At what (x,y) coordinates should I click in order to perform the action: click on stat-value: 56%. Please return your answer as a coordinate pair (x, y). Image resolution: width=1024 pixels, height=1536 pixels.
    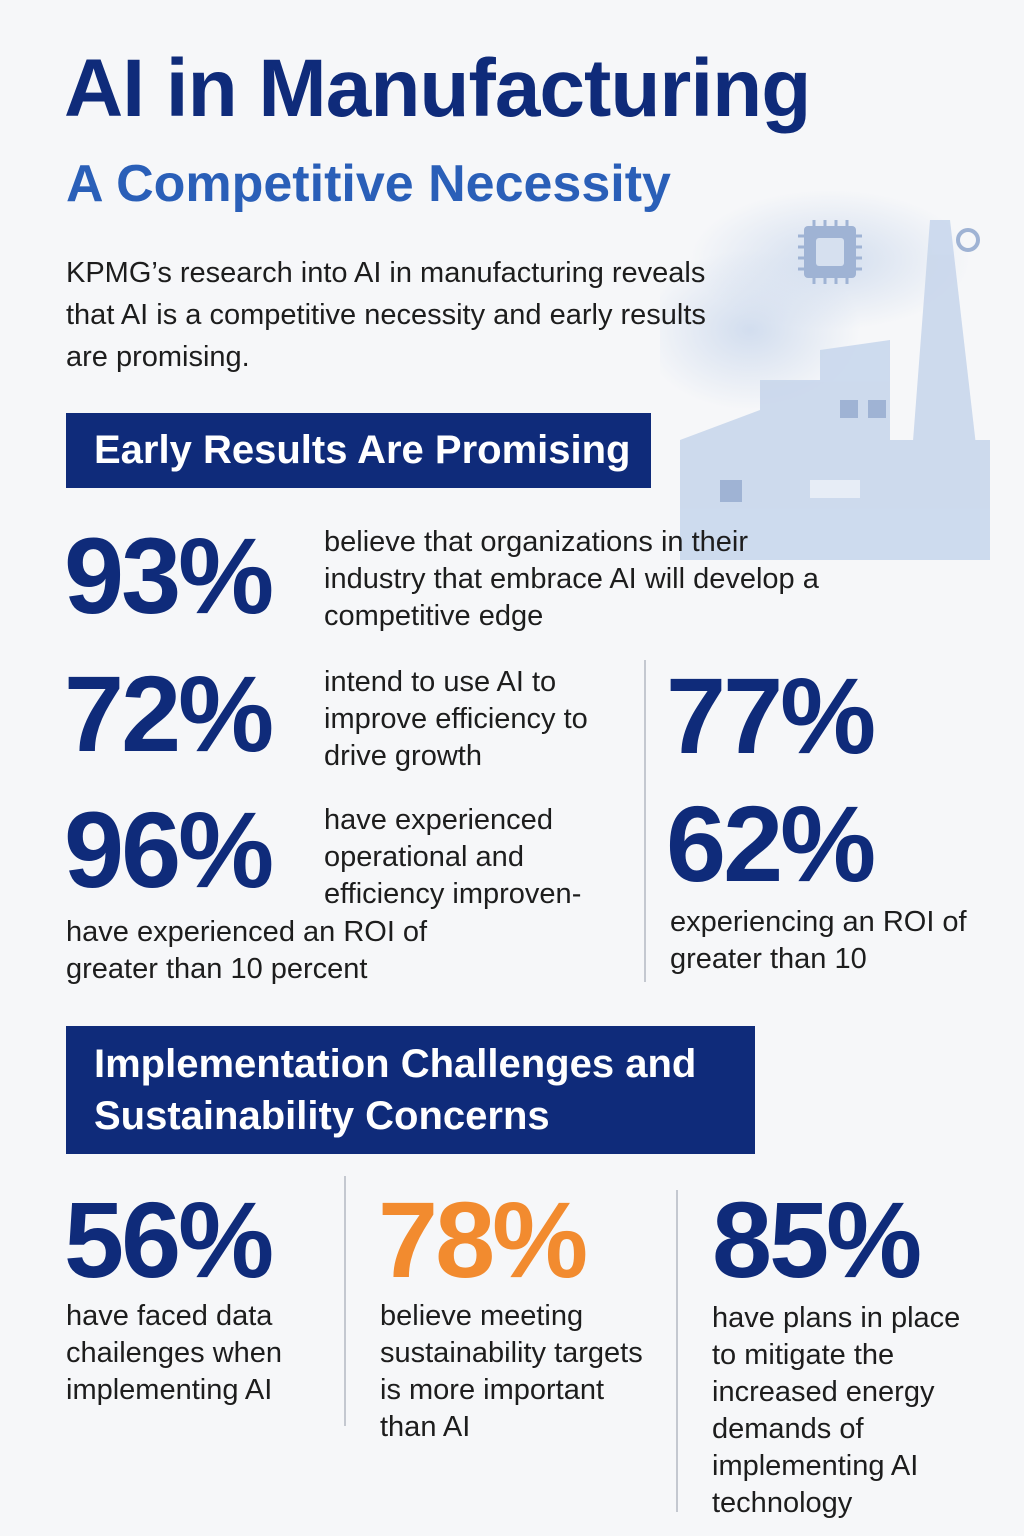
    Looking at the image, I should click on (169, 1239).